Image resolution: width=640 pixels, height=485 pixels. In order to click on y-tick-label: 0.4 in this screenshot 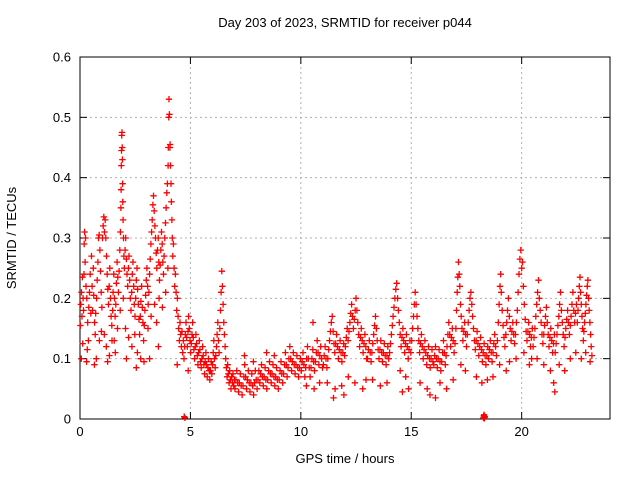, I will do `click(62, 177)`.